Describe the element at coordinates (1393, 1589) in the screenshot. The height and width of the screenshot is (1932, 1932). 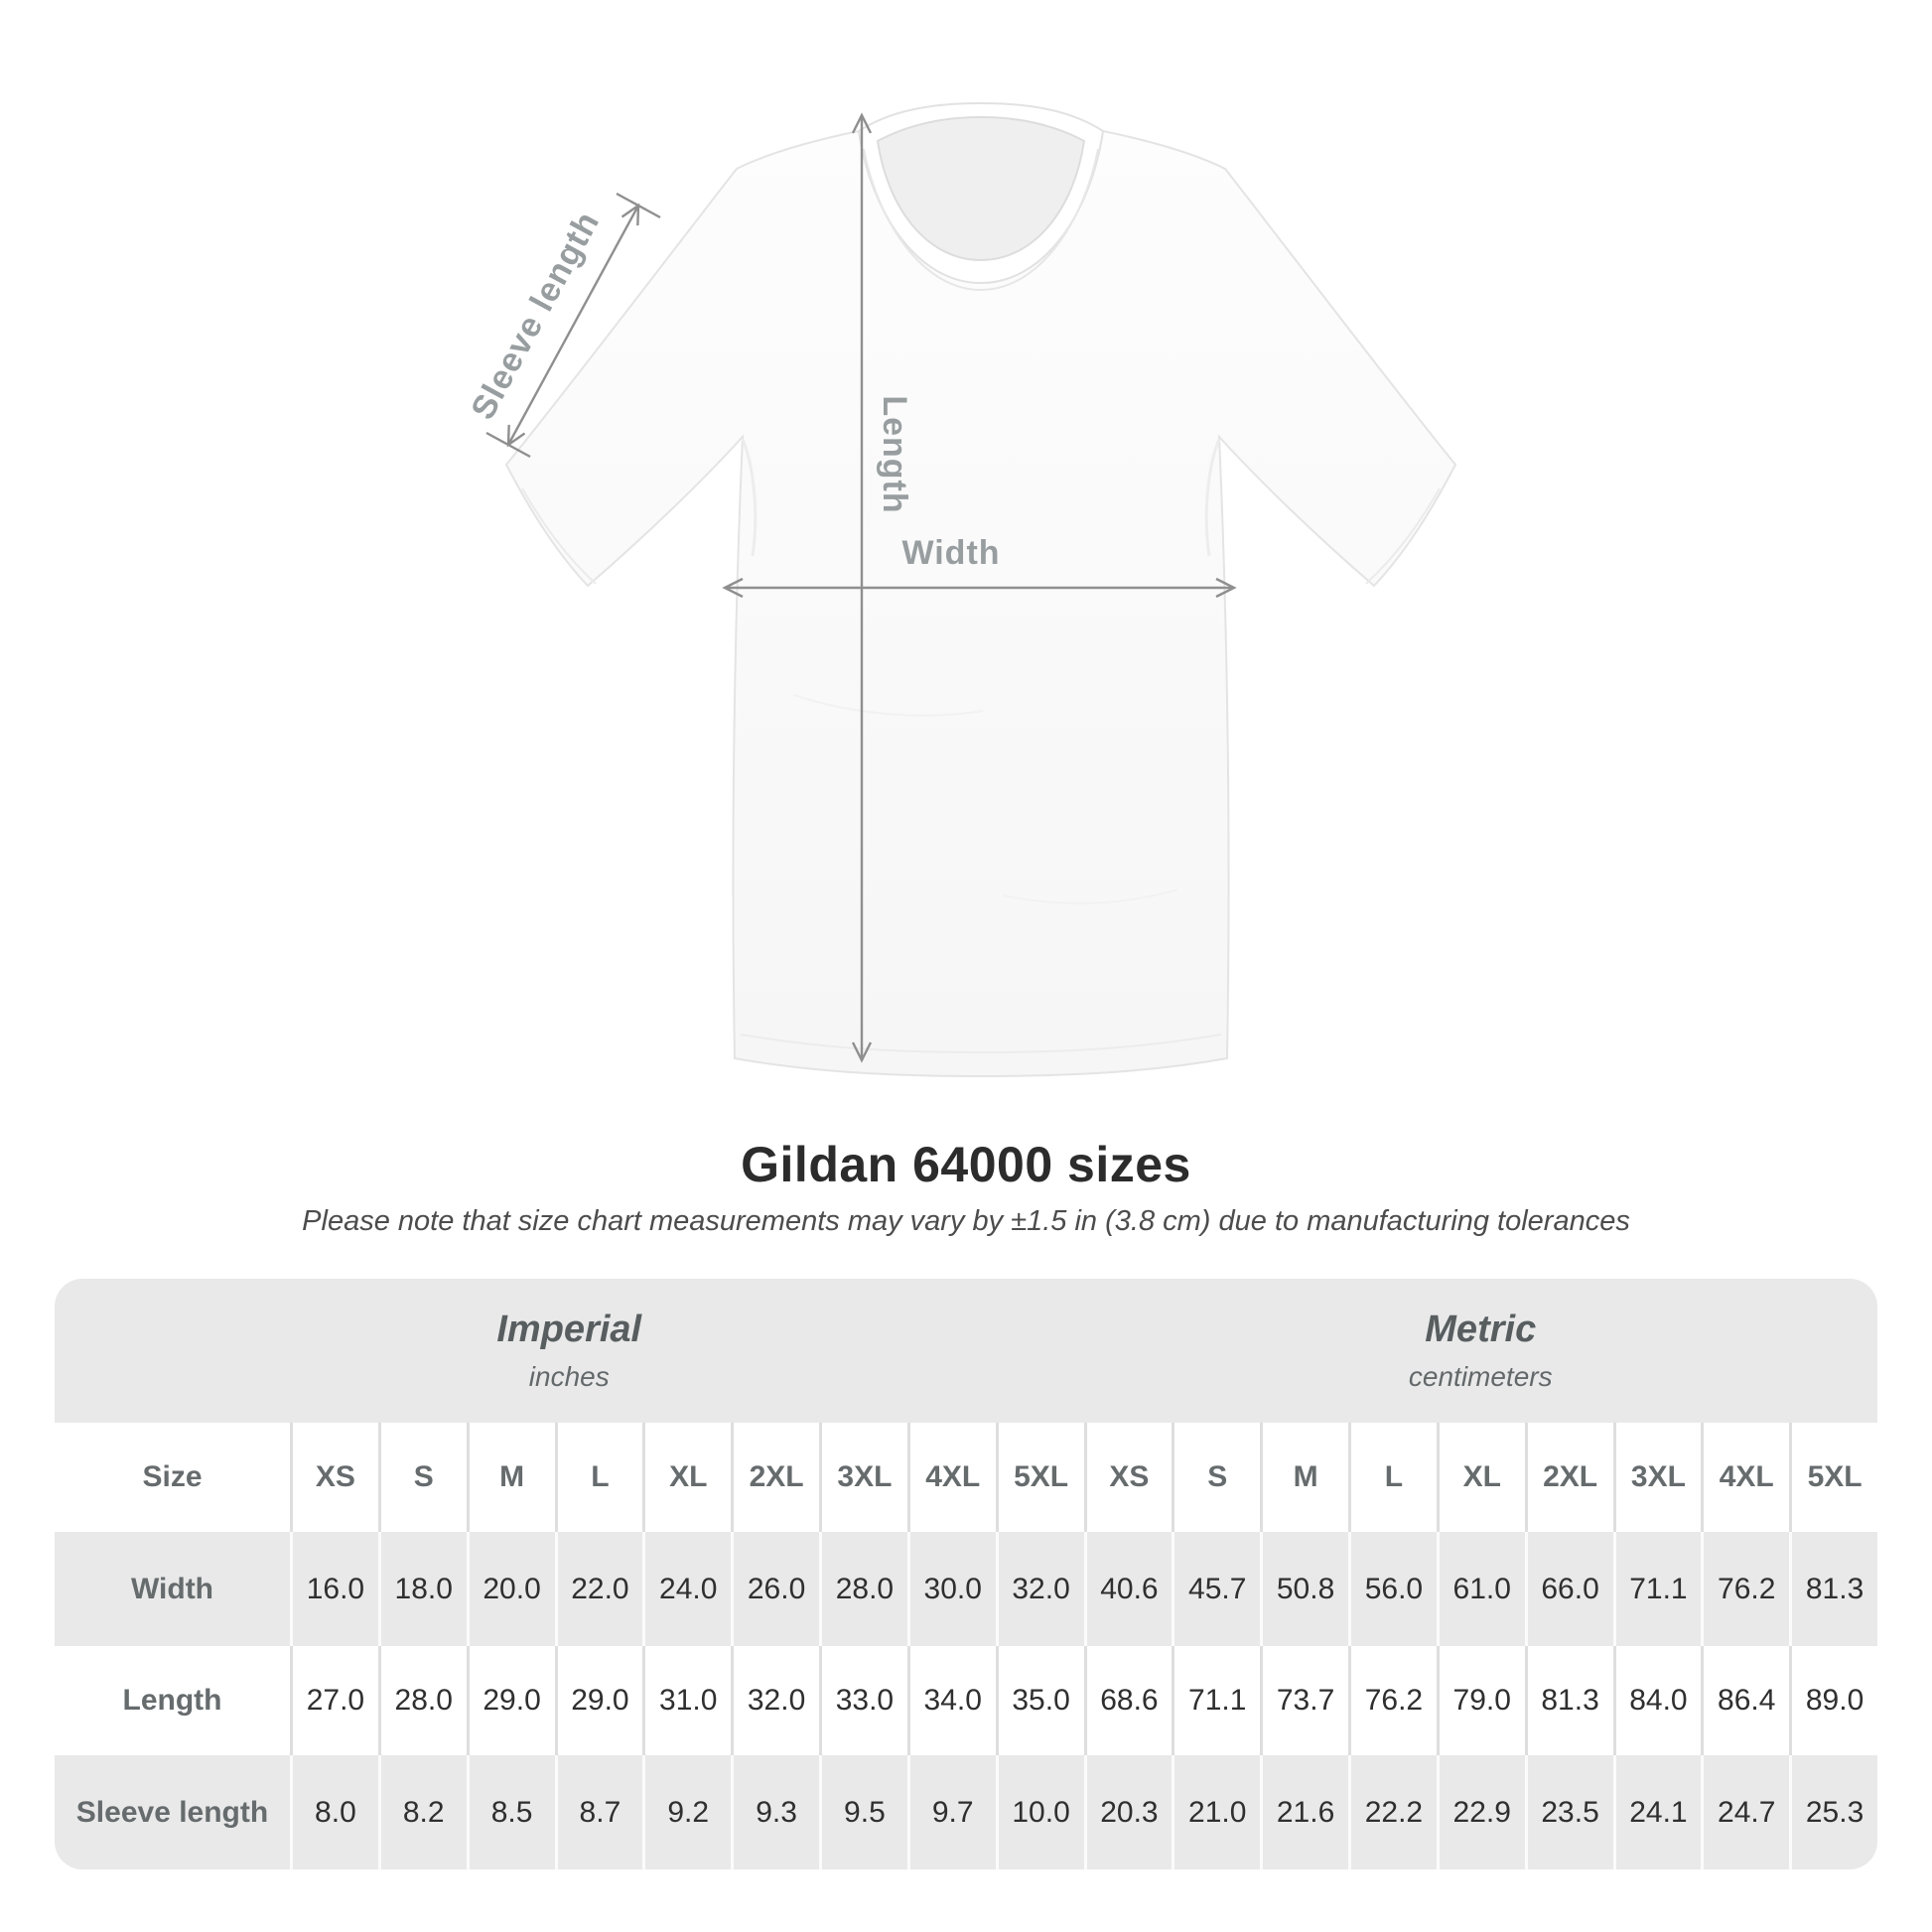
I see `metric-value-cell: 56.0` at that location.